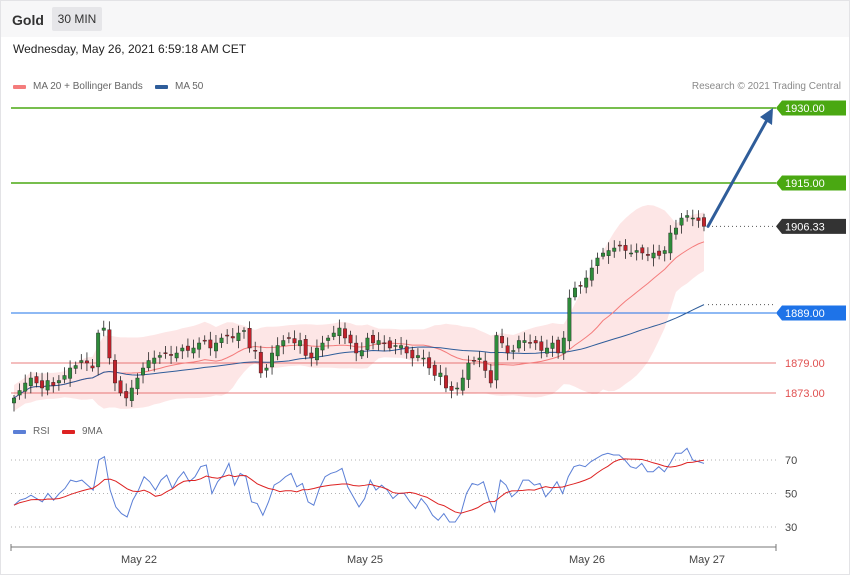 This screenshot has height=576, width=850. I want to click on legend-ma50-label: MA 50, so click(189, 86).